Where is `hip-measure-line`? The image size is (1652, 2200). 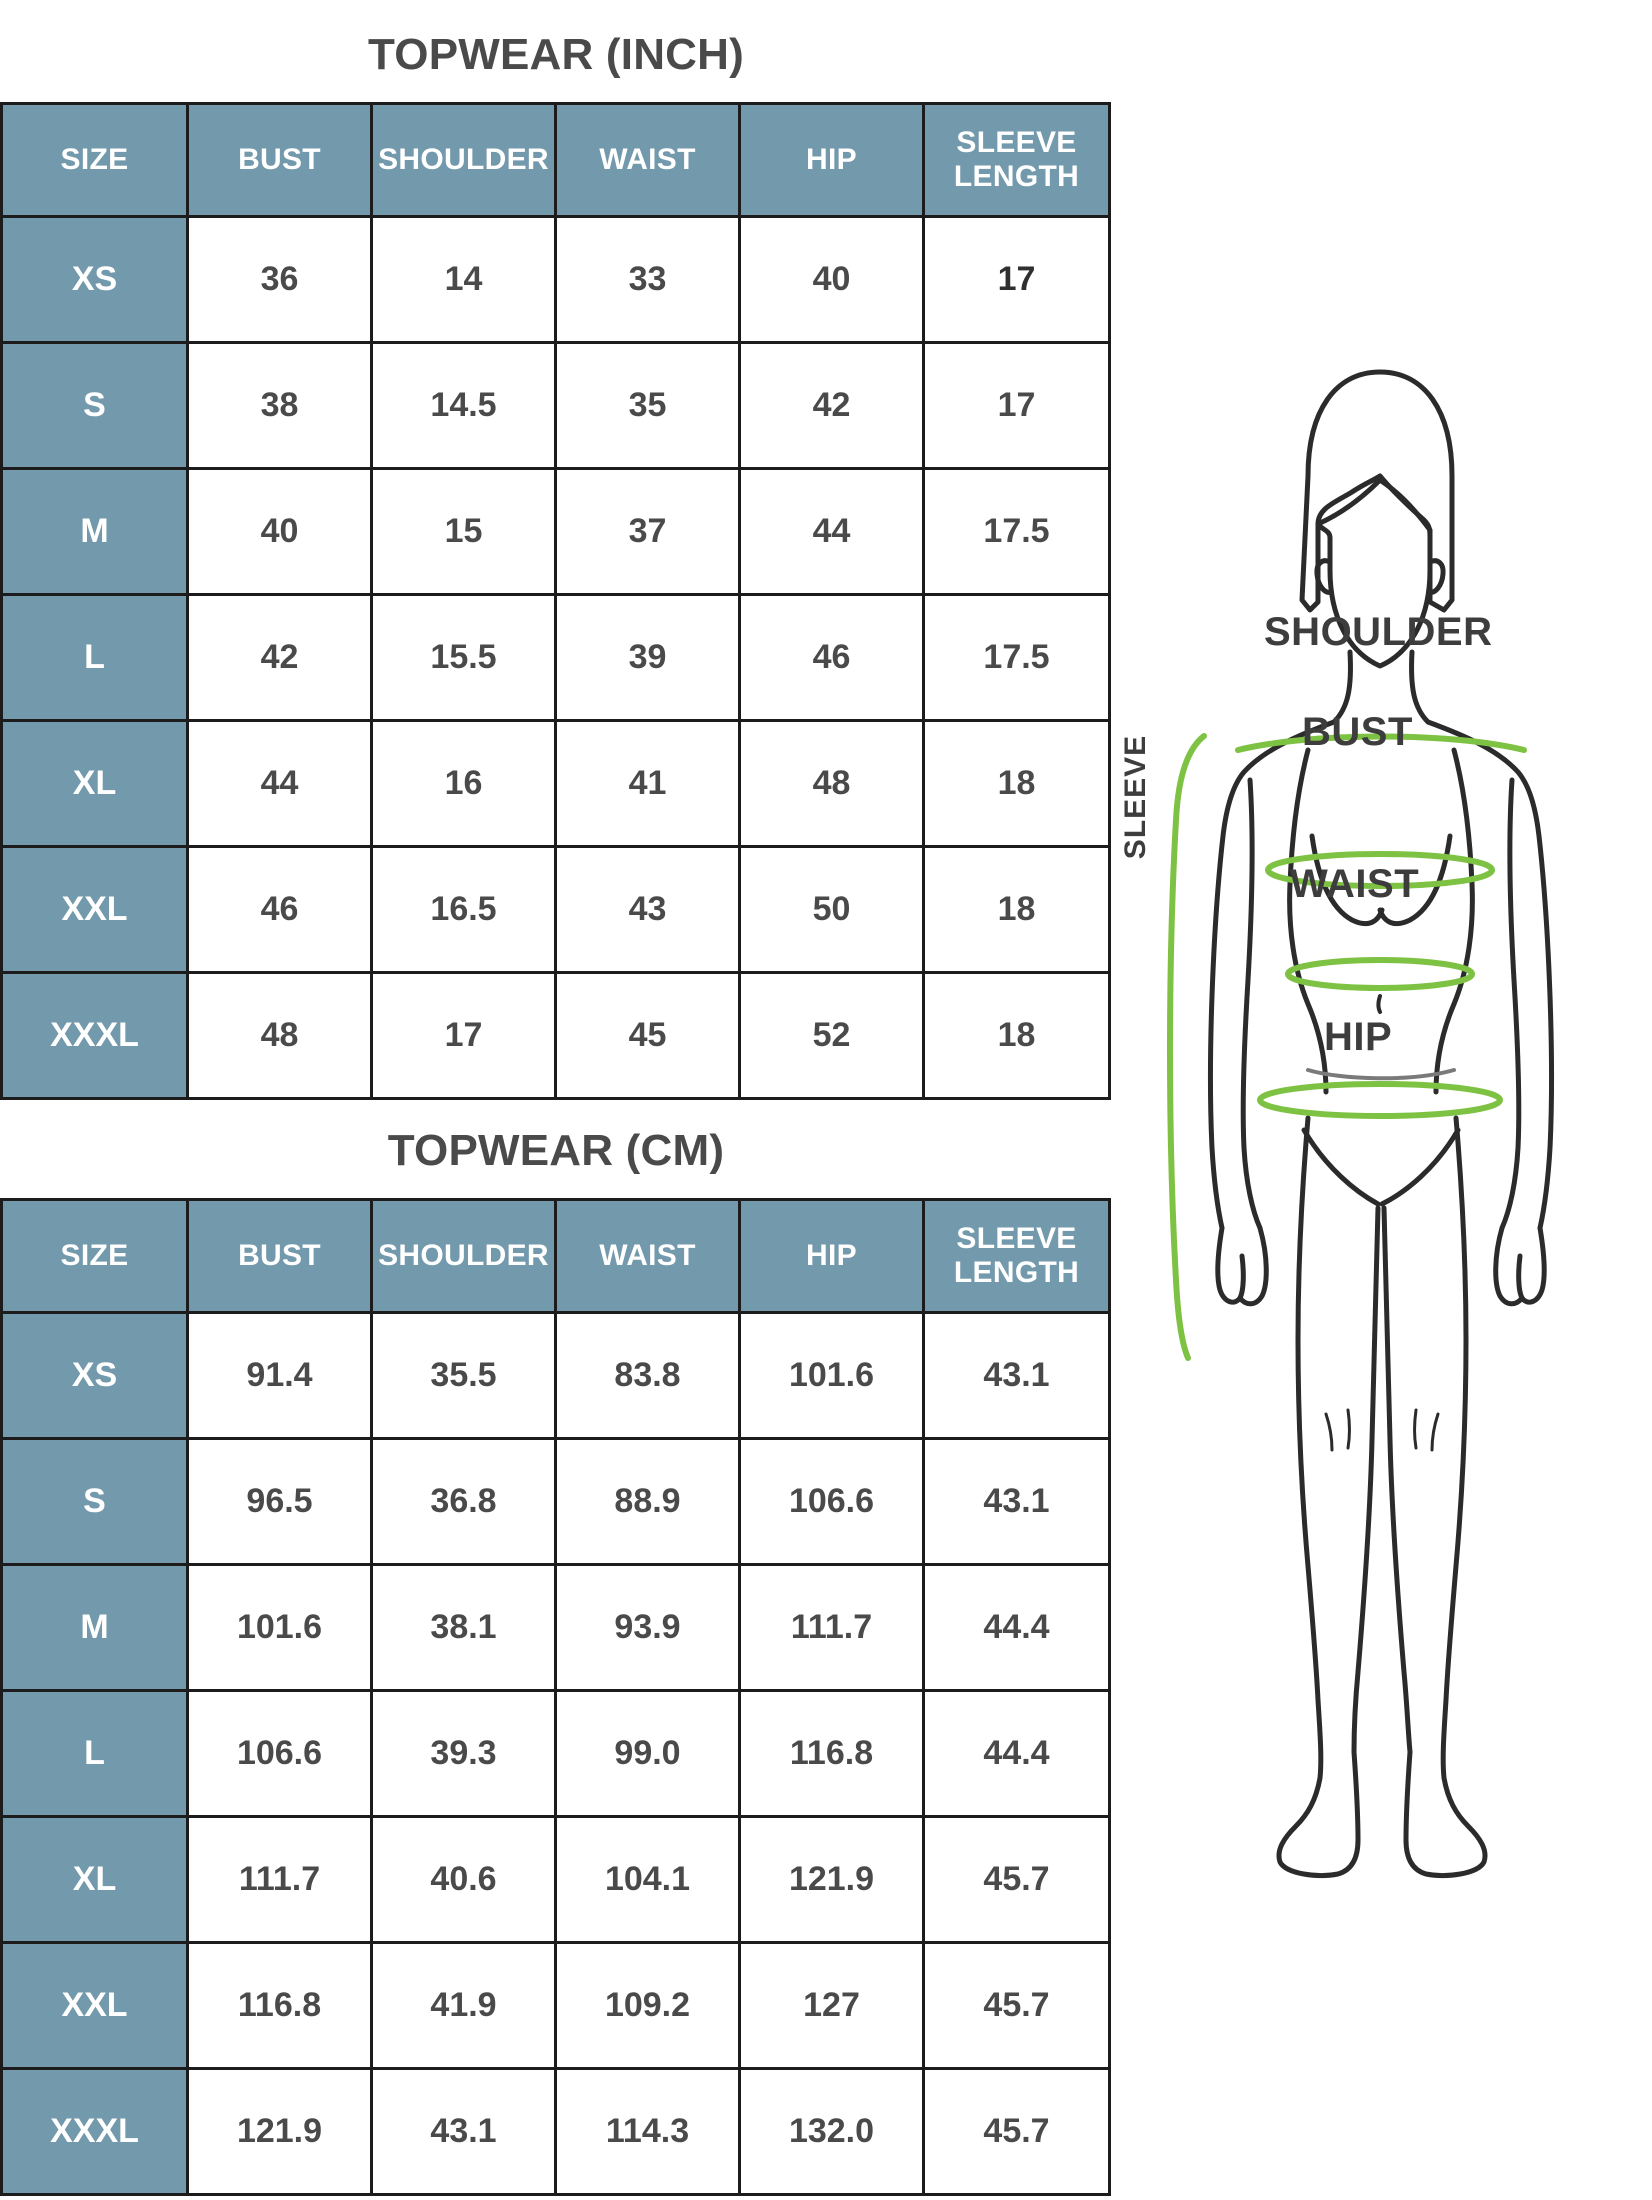 hip-measure-line is located at coordinates (1380, 1100).